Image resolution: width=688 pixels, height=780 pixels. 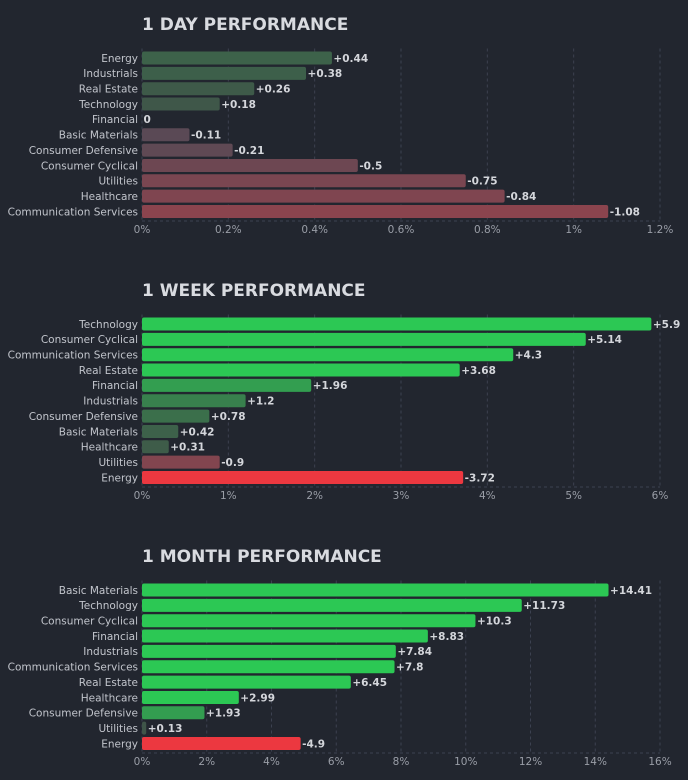 What do you see at coordinates (414, 652) in the screenshot?
I see `data-label-industrials: +7.84` at bounding box center [414, 652].